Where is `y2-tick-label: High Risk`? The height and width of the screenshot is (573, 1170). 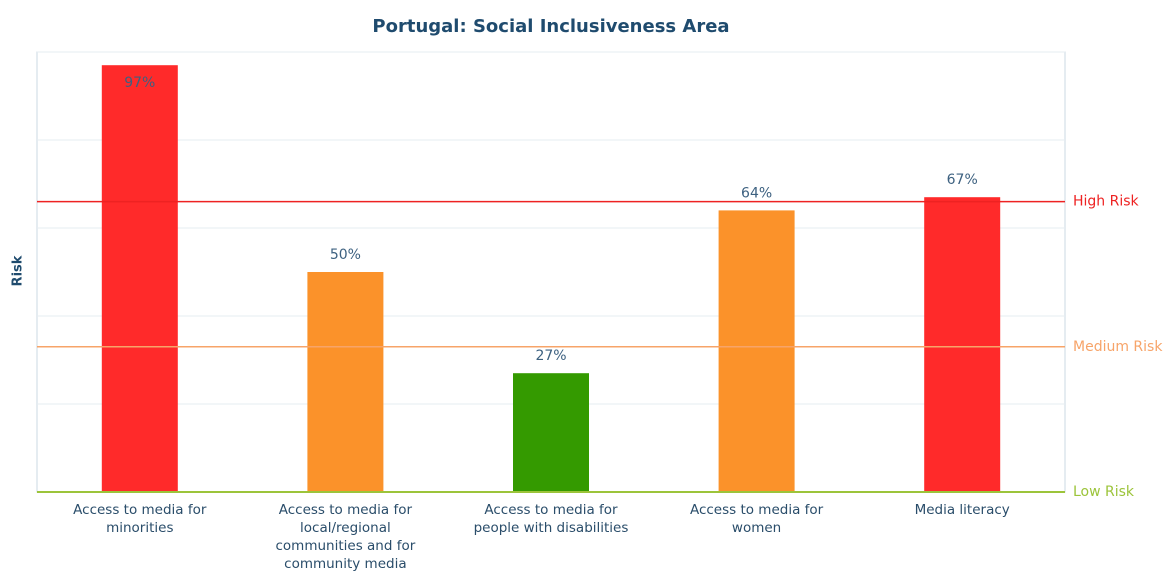
y2-tick-label: High Risk is located at coordinates (1106, 202).